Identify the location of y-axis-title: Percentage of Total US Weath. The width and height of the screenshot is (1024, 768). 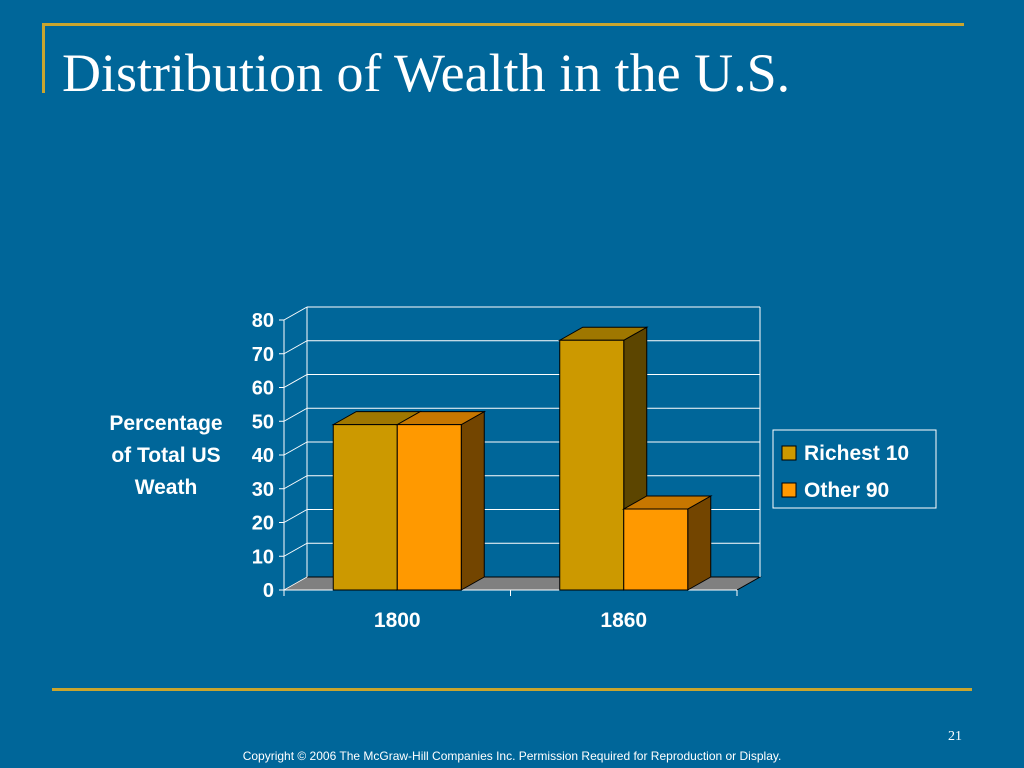
(166, 456).